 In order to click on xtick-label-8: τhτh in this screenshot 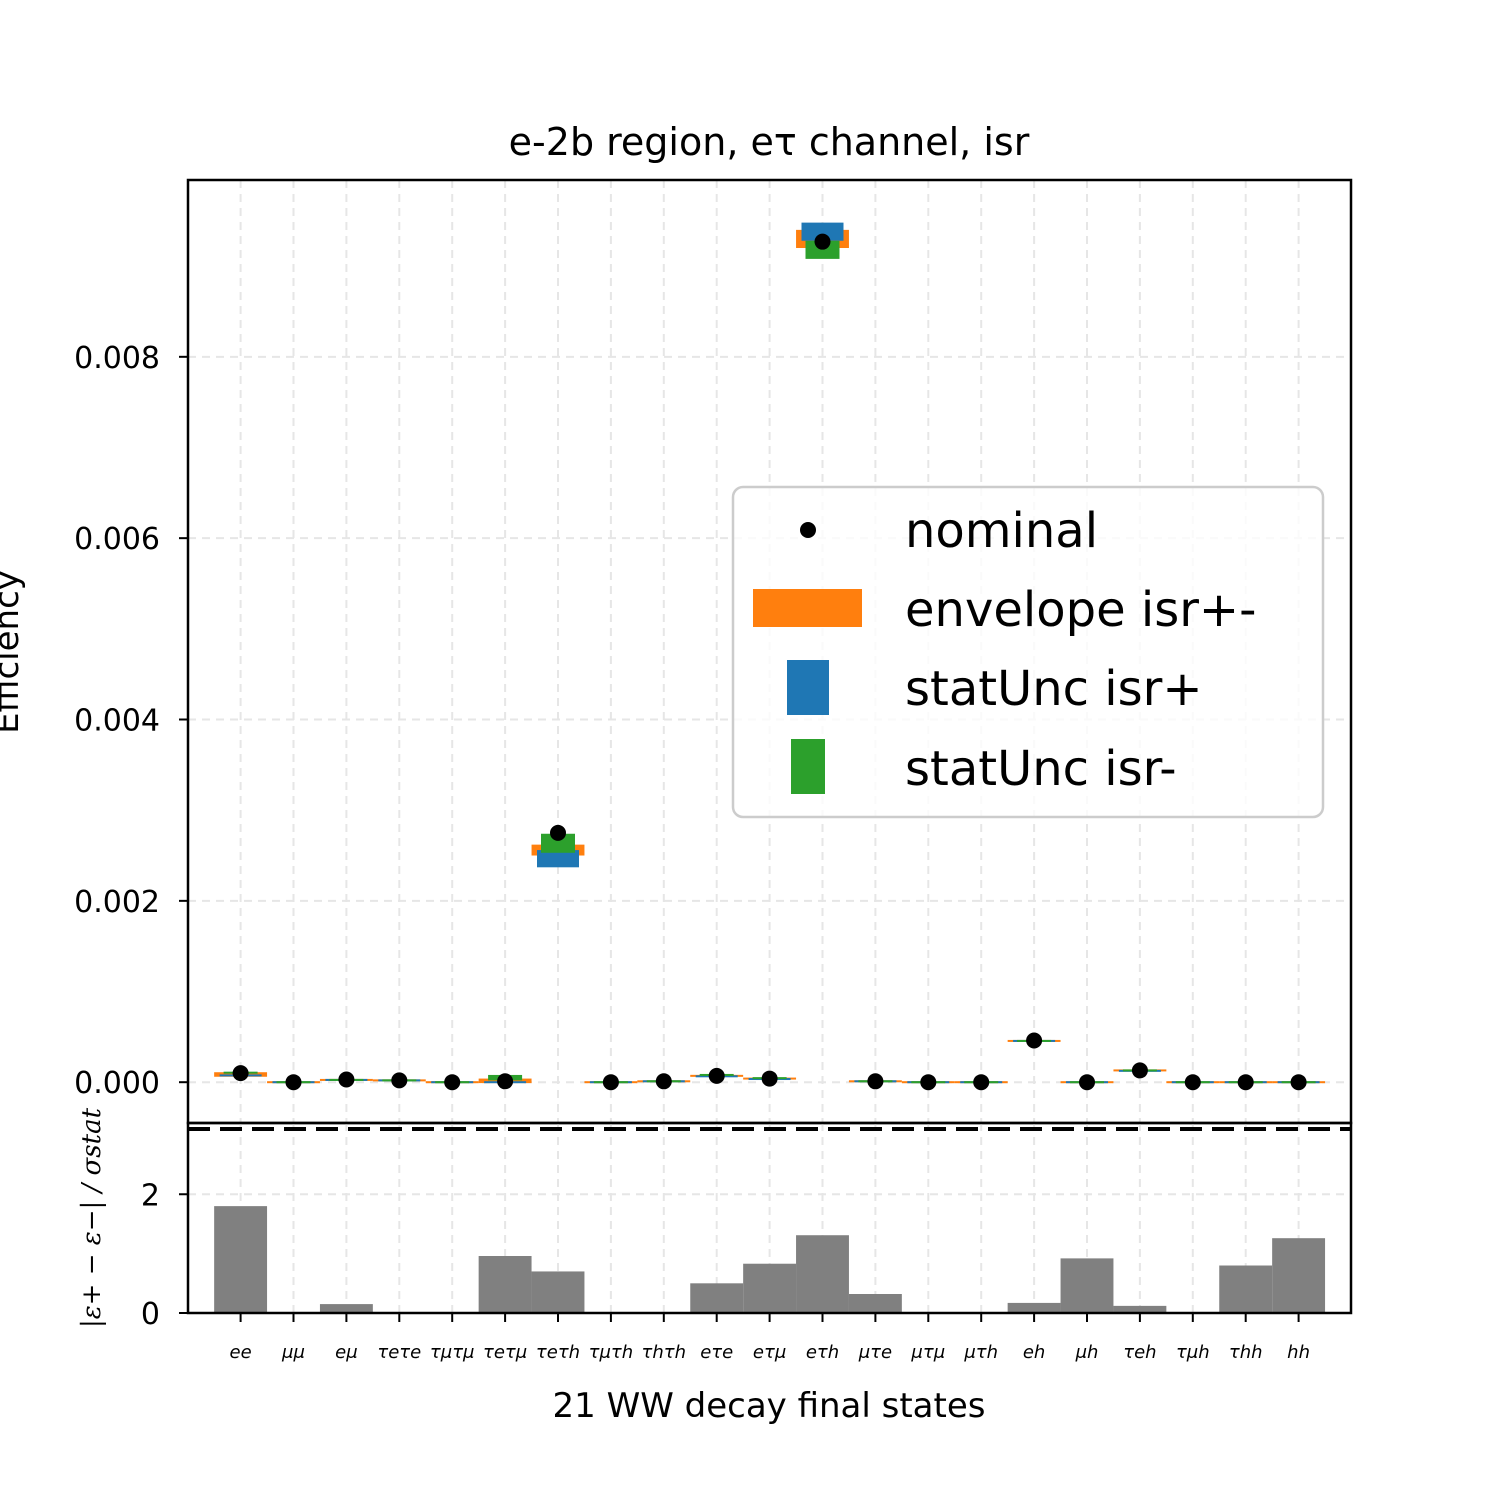, I will do `click(664, 1352)`.